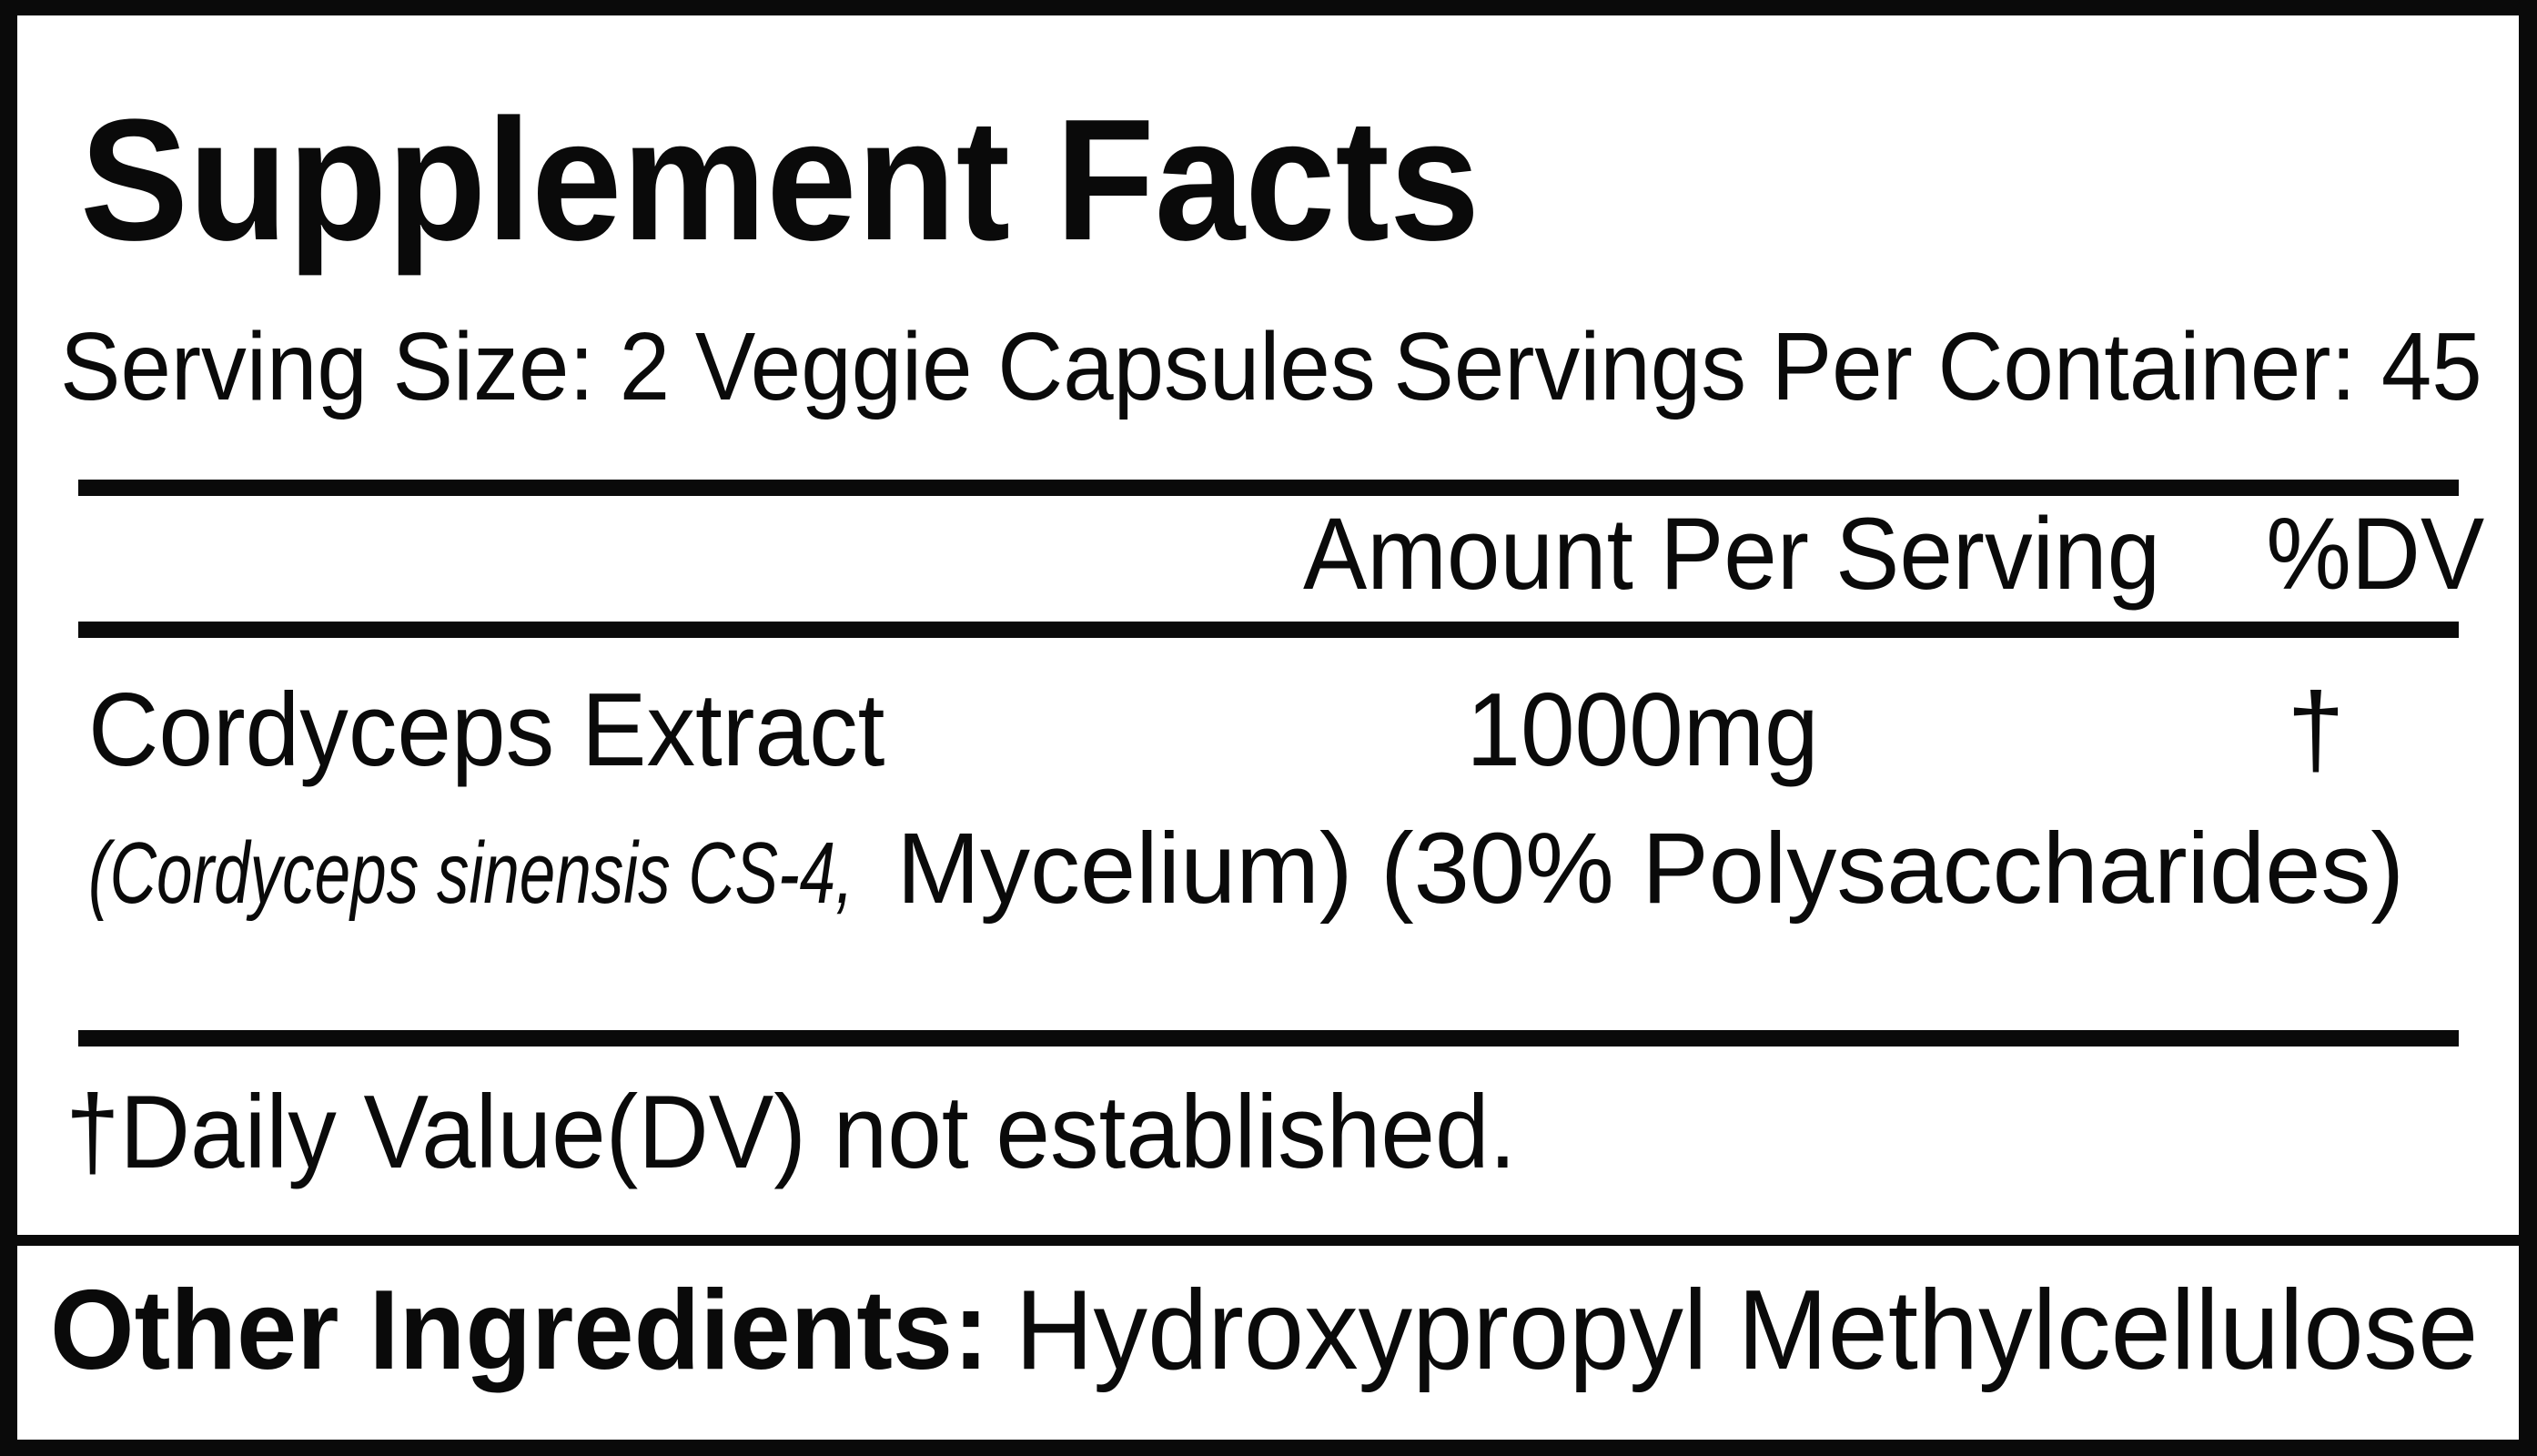  Describe the element at coordinates (1650, 869) in the screenshot. I see `ingredient-detail-text: Mycelium) (30% Polysaccharides)` at that location.